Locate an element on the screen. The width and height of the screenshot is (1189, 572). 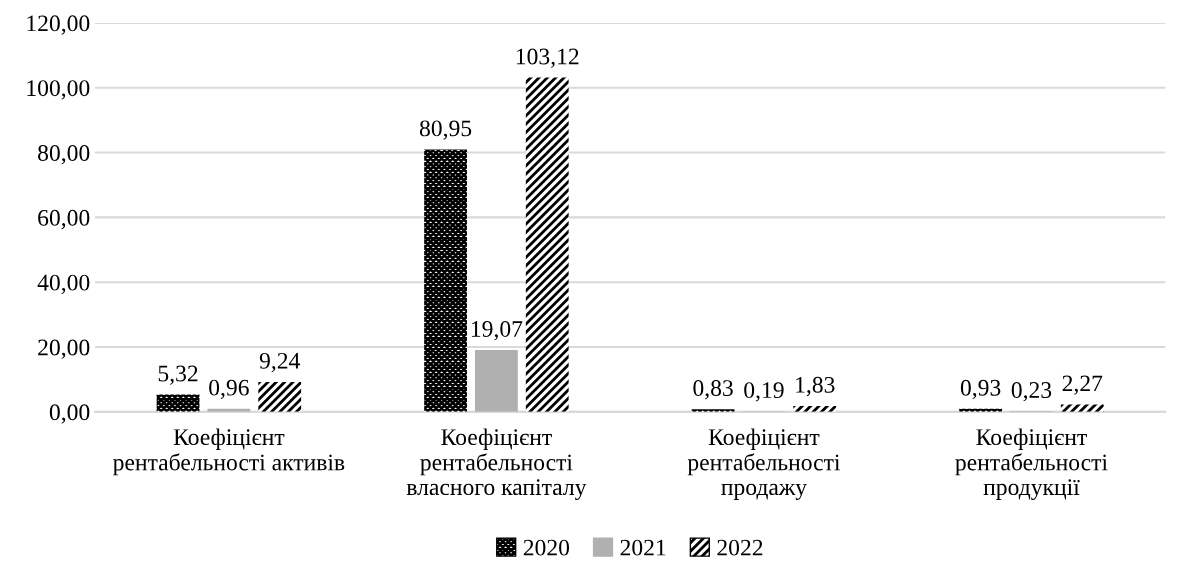
data-label: 0,96 is located at coordinates (229, 389).